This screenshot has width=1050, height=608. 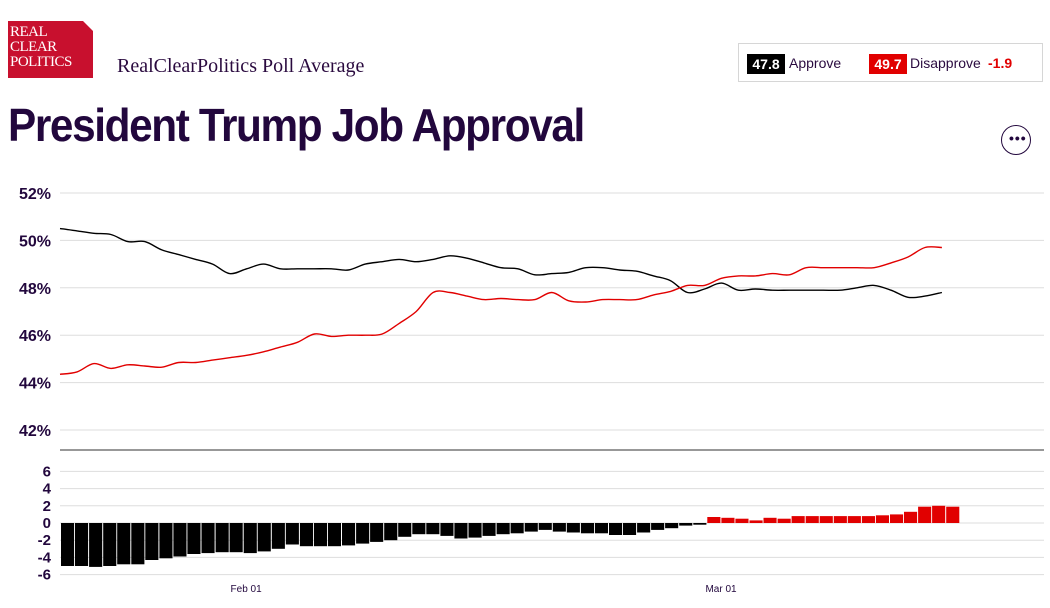 I want to click on logo-corner-fold, so click(x=88, y=26).